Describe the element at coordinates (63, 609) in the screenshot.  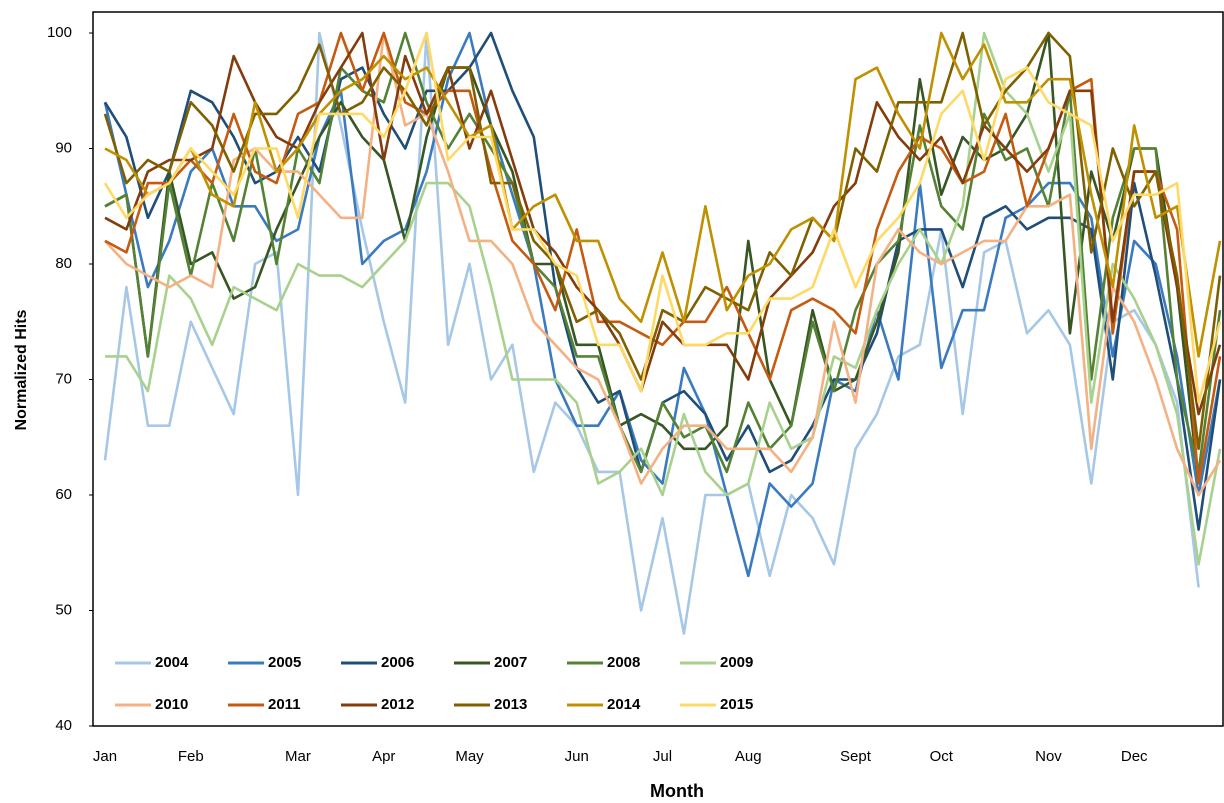
I see `y-tick-label: 50` at that location.